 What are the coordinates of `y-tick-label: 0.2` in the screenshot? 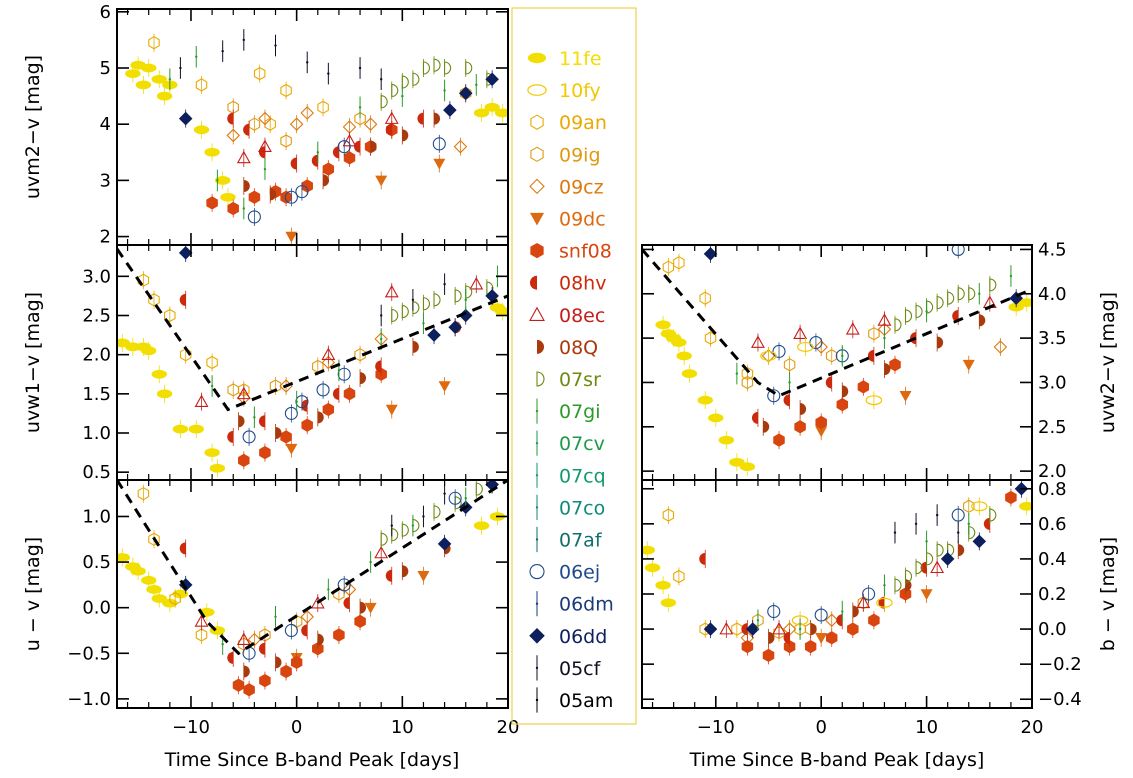 It's located at (1052, 594).